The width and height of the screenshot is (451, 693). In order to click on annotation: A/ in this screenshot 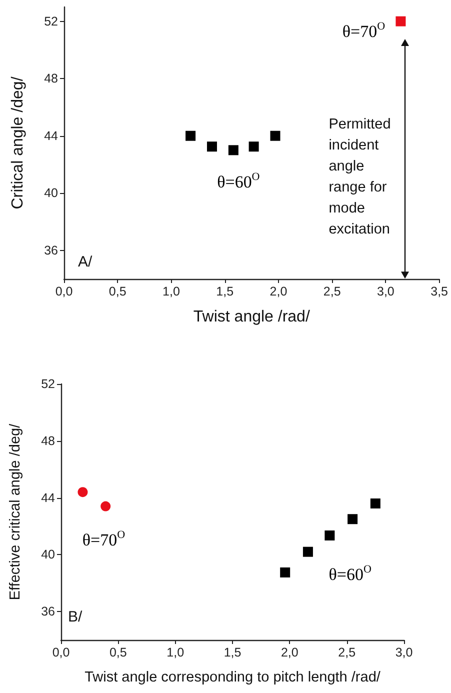, I will do `click(86, 262)`.